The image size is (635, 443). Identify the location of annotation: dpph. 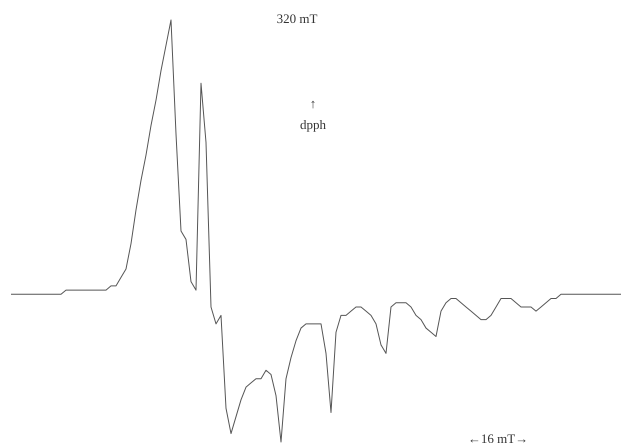
(313, 124).